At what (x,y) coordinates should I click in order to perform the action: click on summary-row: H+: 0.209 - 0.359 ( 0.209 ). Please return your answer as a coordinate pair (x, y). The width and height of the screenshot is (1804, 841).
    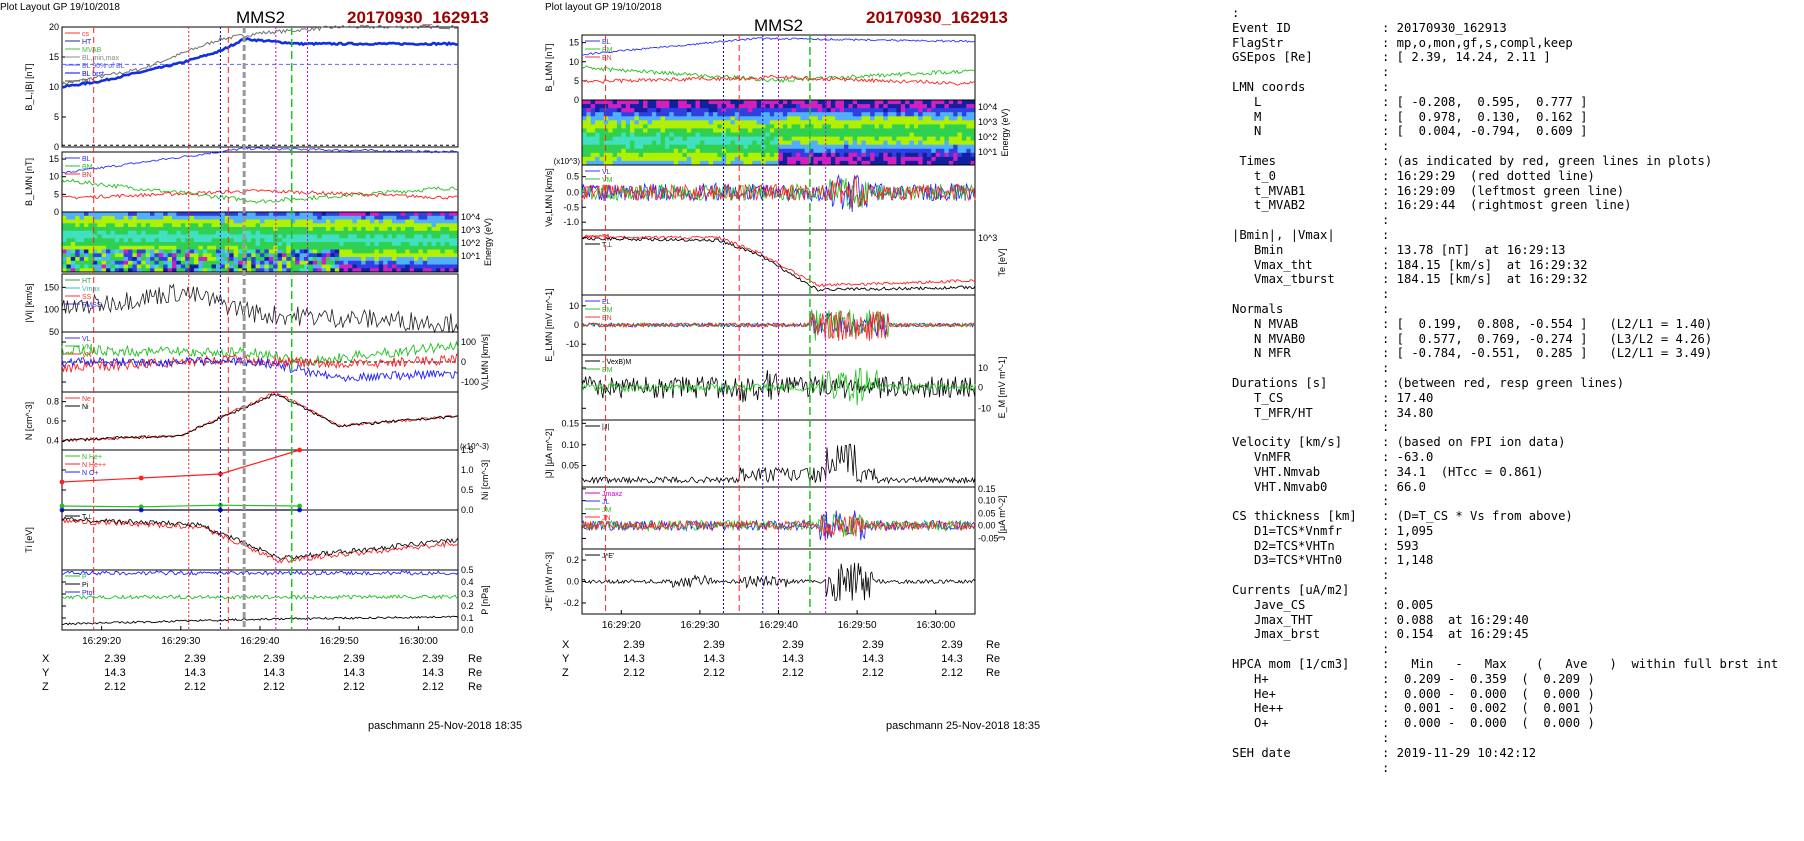
    Looking at the image, I should click on (1517, 679).